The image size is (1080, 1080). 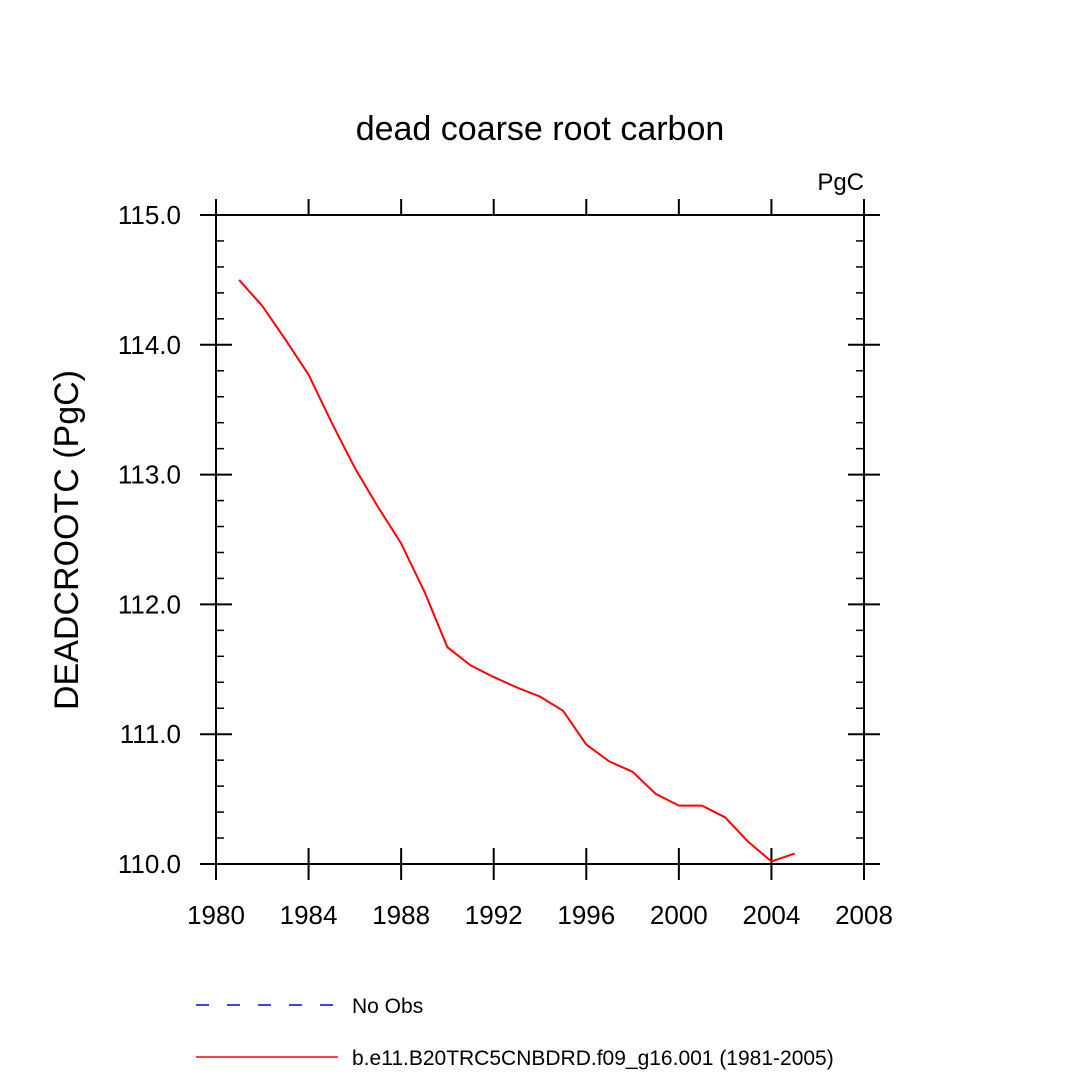 What do you see at coordinates (387, 1006) in the screenshot?
I see `legend-label: No Obs` at bounding box center [387, 1006].